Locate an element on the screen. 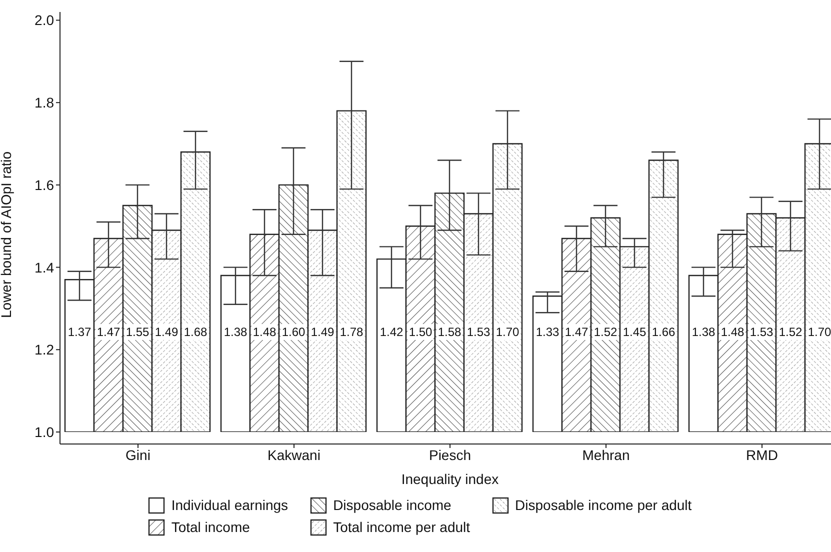 The width and height of the screenshot is (831, 552). data-label: 1.50 is located at coordinates (420, 332).